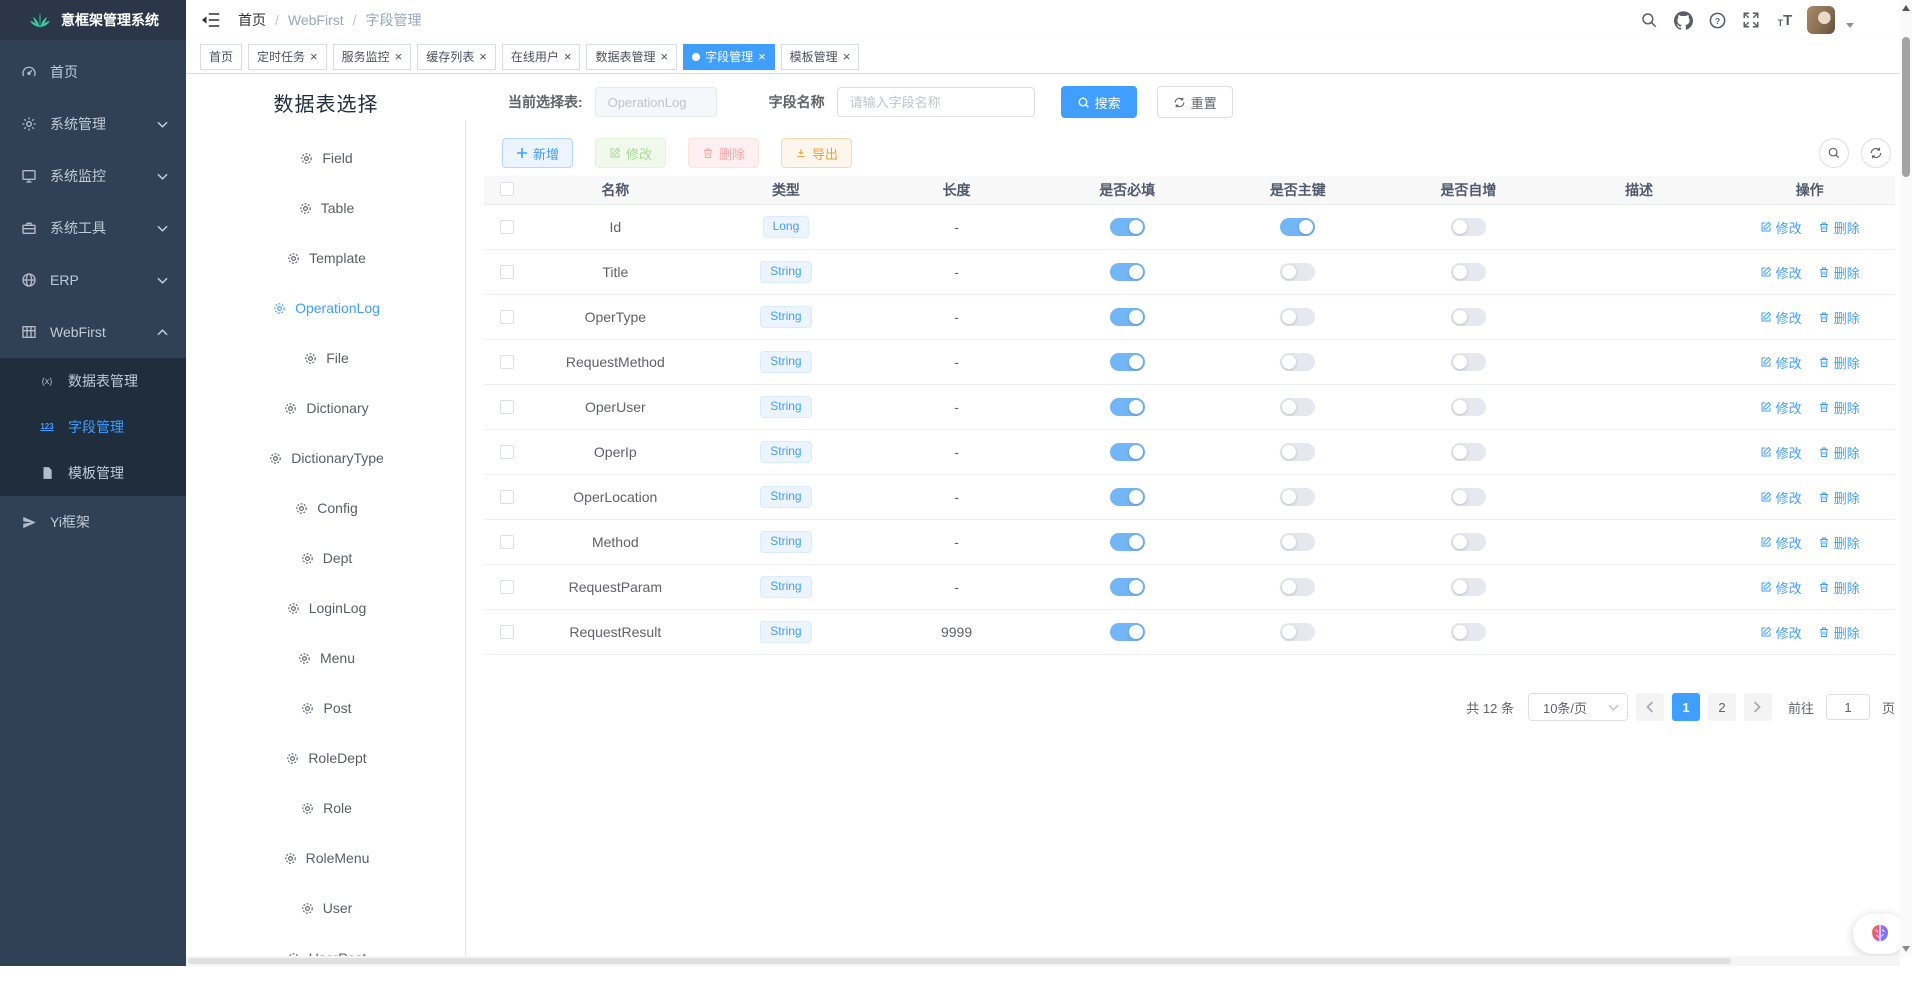 This screenshot has height=983, width=1912. Describe the element at coordinates (1906, 107) in the screenshot. I see `vertical-scrollbar-thumb` at that location.